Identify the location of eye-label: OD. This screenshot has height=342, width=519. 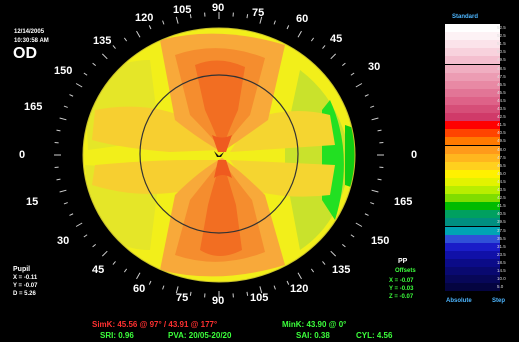
(25, 53).